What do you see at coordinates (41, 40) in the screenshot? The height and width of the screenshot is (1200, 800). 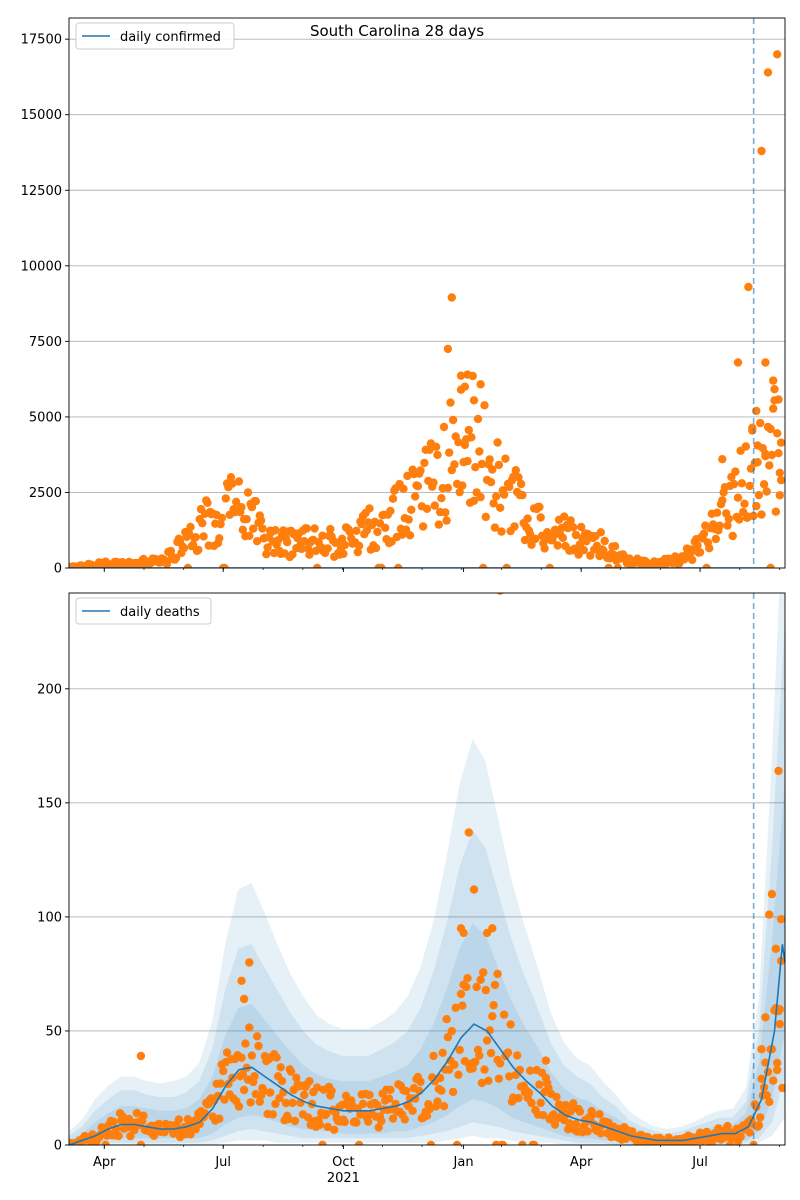 I see `y-tick-label: 17500` at bounding box center [41, 40].